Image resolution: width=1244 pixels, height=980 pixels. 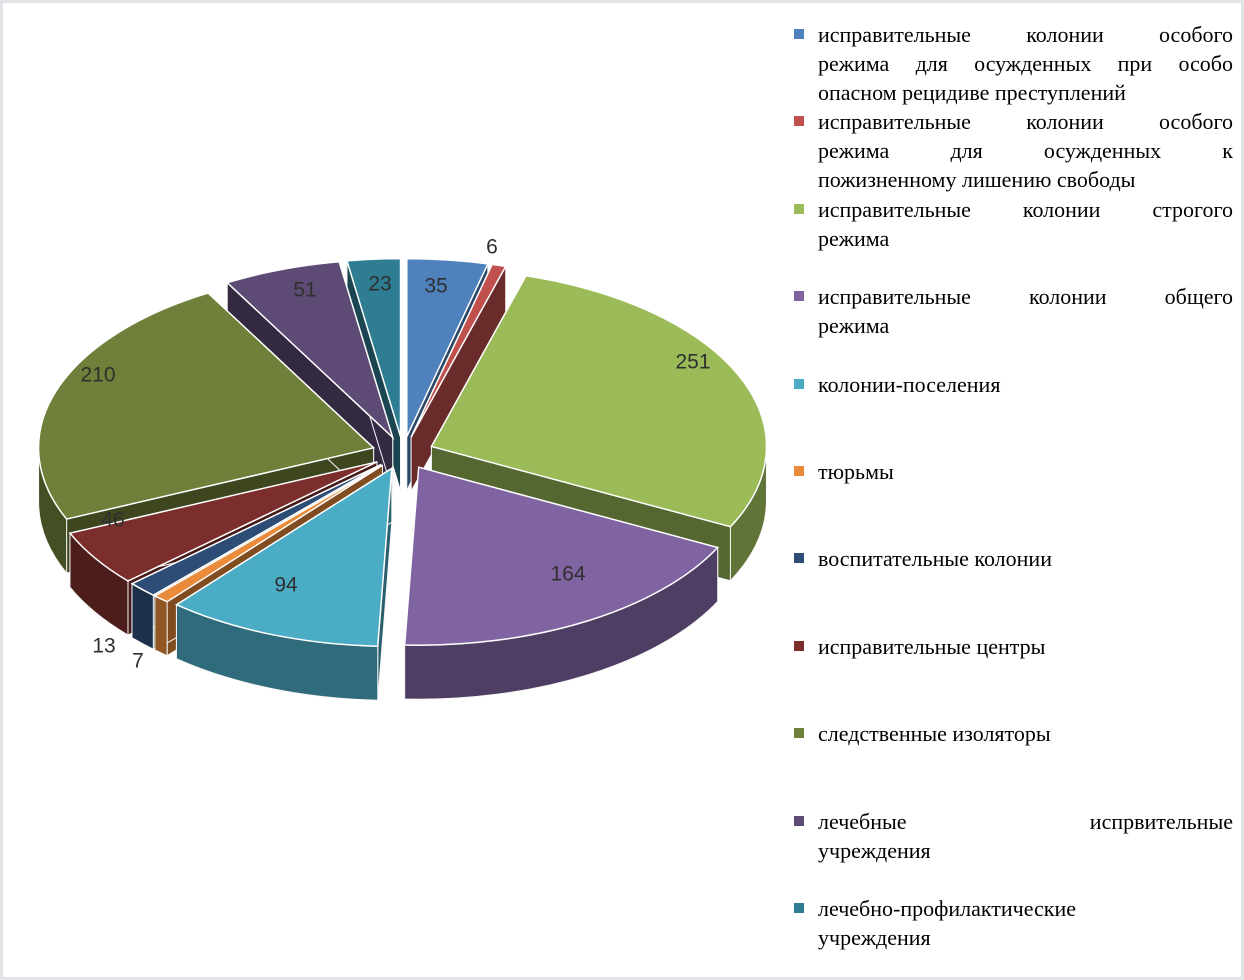 I want to click on legend-item-4: исправительные колонии общего режима, so click(x=1013, y=325).